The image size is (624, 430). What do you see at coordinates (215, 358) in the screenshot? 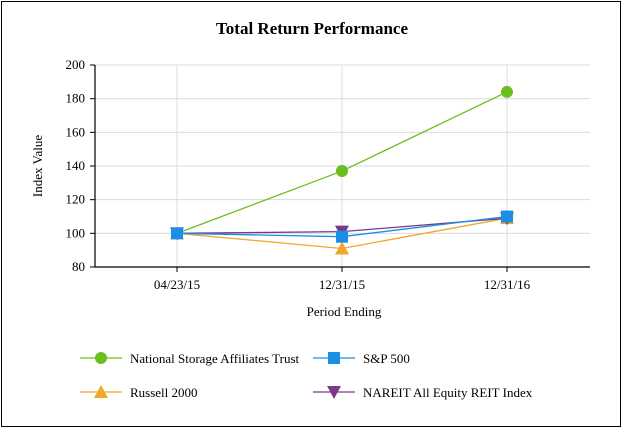
I see `legend-label: National Storage Affiliates Trust` at bounding box center [215, 358].